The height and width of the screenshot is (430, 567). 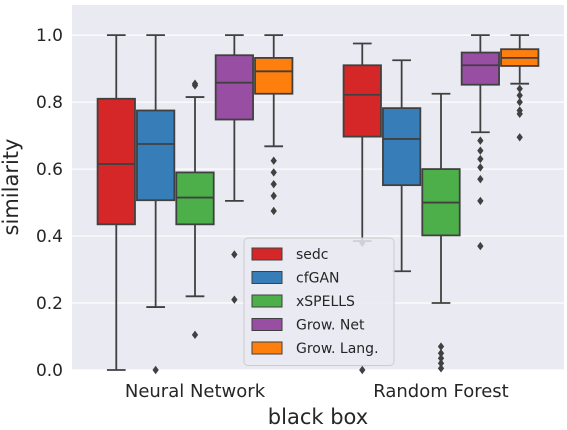 What do you see at coordinates (49, 237) in the screenshot?
I see `y-tick-label: 0.4` at bounding box center [49, 237].